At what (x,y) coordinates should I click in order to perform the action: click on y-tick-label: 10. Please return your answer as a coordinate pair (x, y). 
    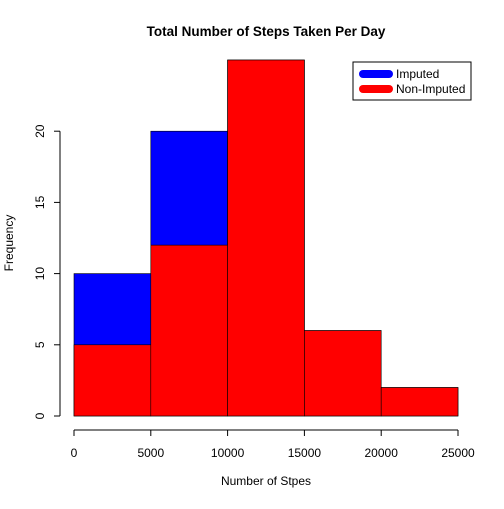
    Looking at the image, I should click on (40, 274).